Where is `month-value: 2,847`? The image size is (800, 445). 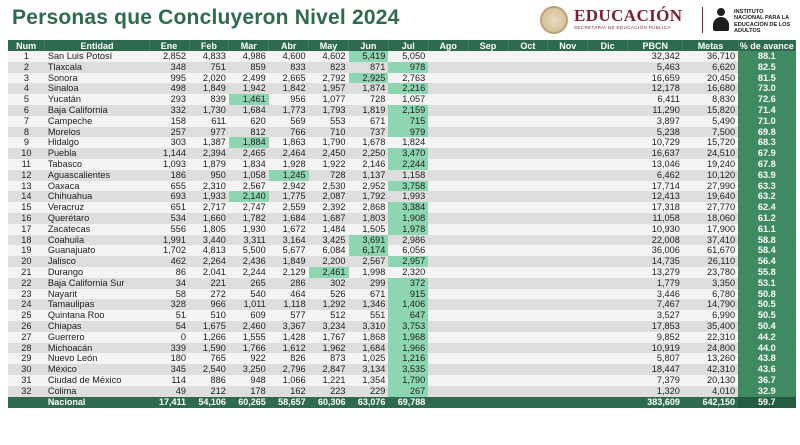
month-value: 2,847 is located at coordinates (328, 369).